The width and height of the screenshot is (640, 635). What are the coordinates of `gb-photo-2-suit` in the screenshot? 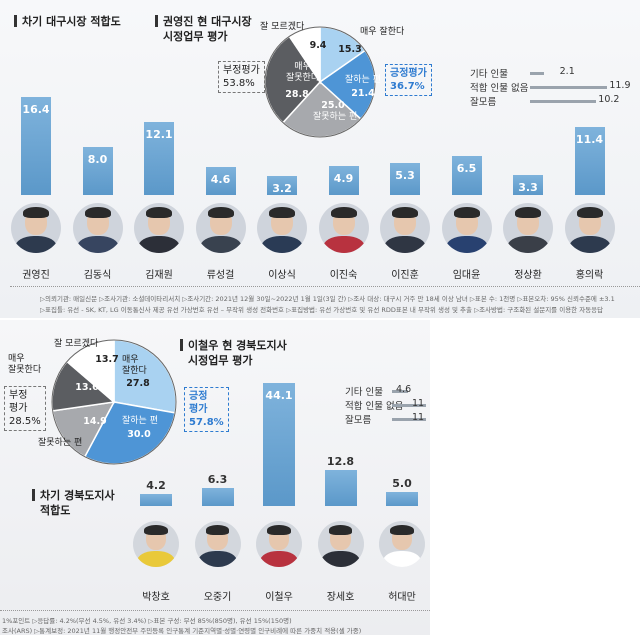 It's located at (279, 559).